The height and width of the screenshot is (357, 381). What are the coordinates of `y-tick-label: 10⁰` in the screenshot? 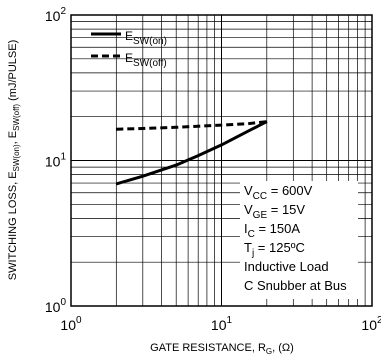 It's located at (56, 306).